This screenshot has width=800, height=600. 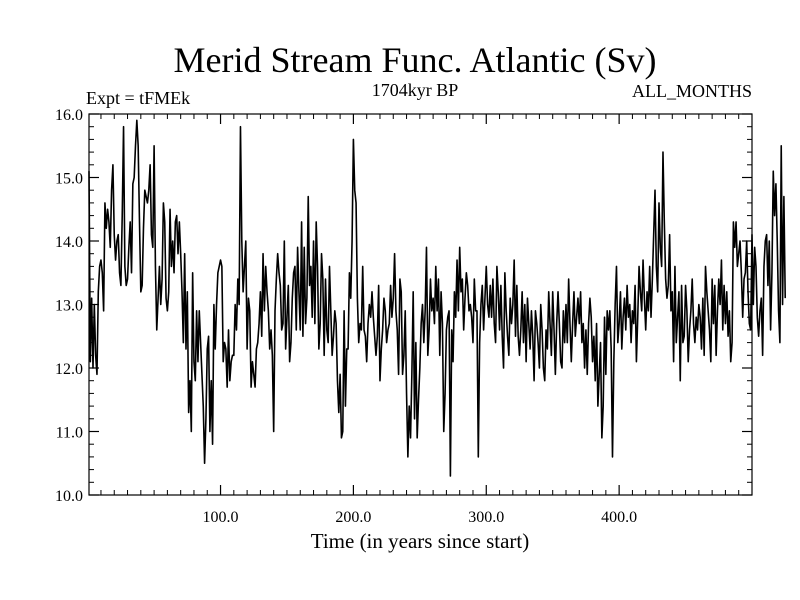 What do you see at coordinates (69, 433) in the screenshot?
I see `y-tick-label: 11.0` at bounding box center [69, 433].